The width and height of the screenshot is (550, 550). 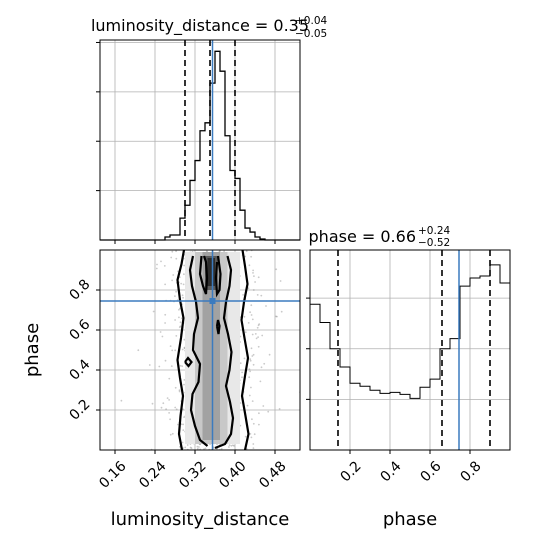 What do you see at coordinates (410, 331) in the screenshot?
I see `phase-histogram-steps` at bounding box center [410, 331].